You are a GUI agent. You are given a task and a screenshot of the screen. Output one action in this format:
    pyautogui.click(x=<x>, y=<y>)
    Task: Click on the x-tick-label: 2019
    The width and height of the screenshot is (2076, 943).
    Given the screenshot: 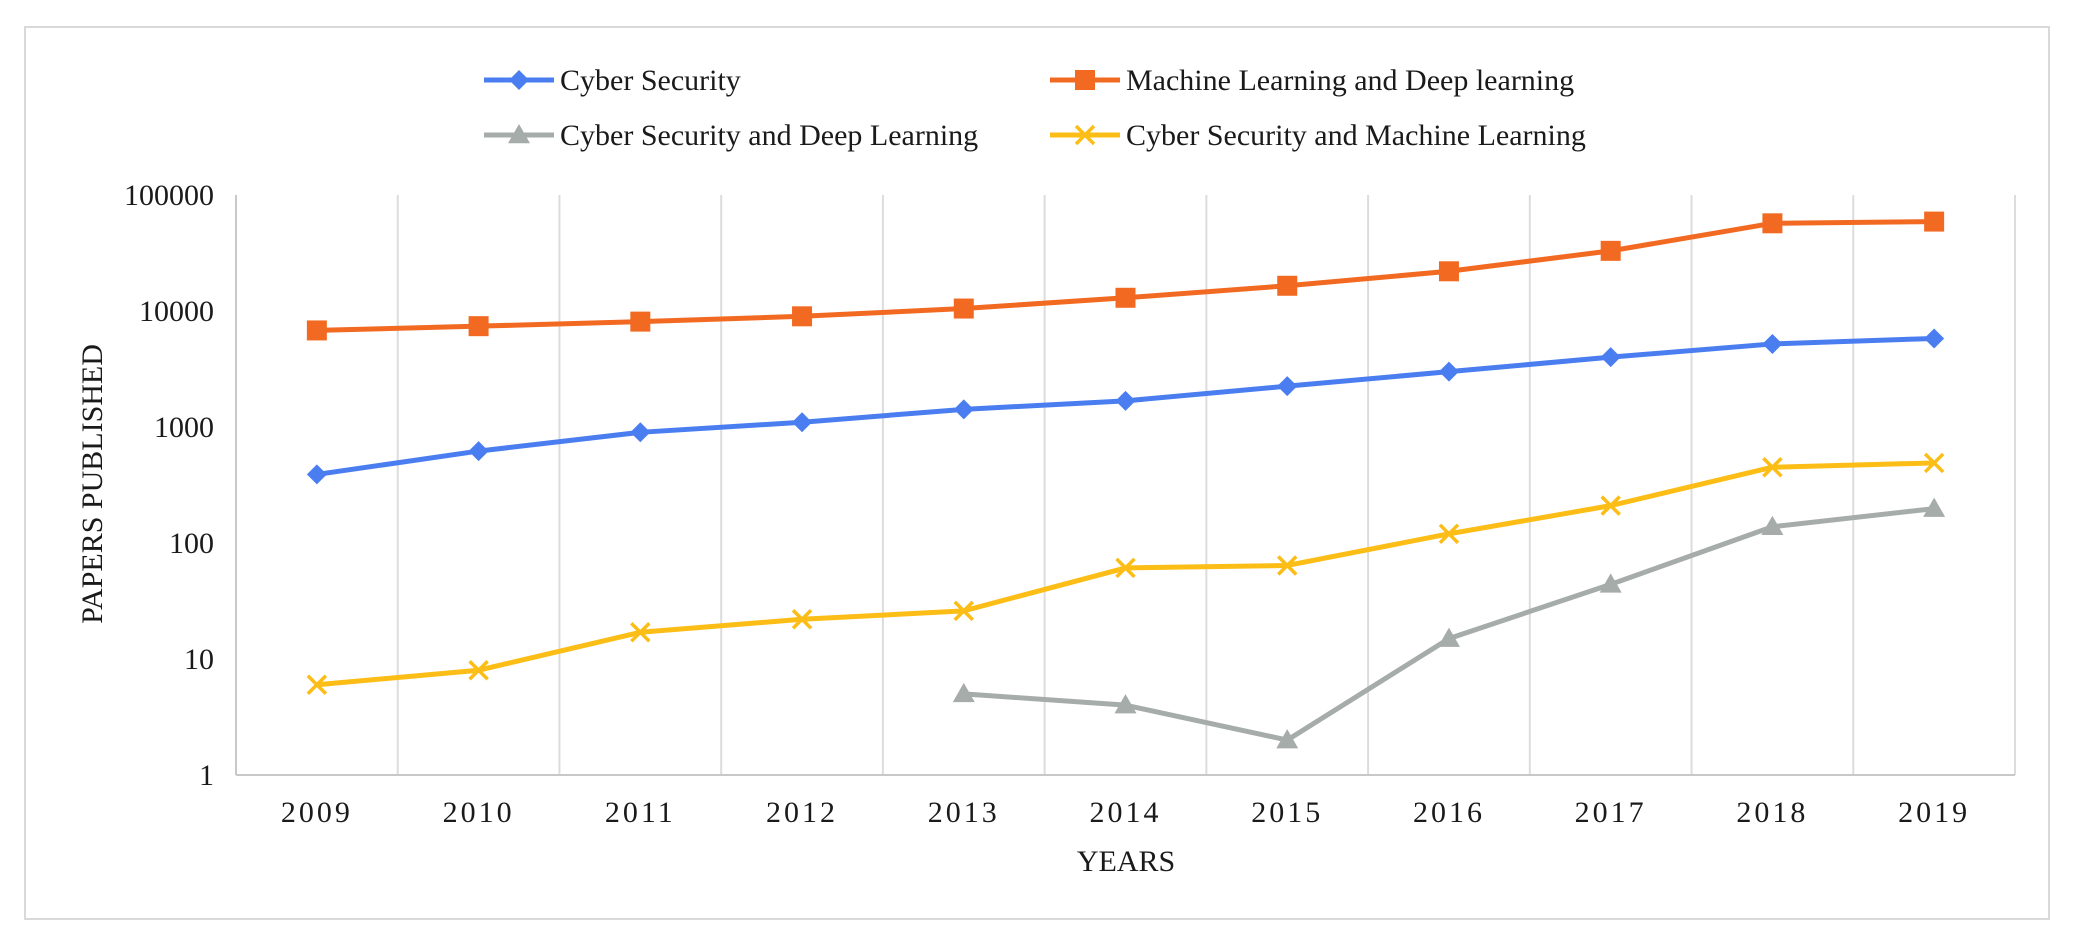 What is the action you would take?
    pyautogui.click(x=1934, y=812)
    